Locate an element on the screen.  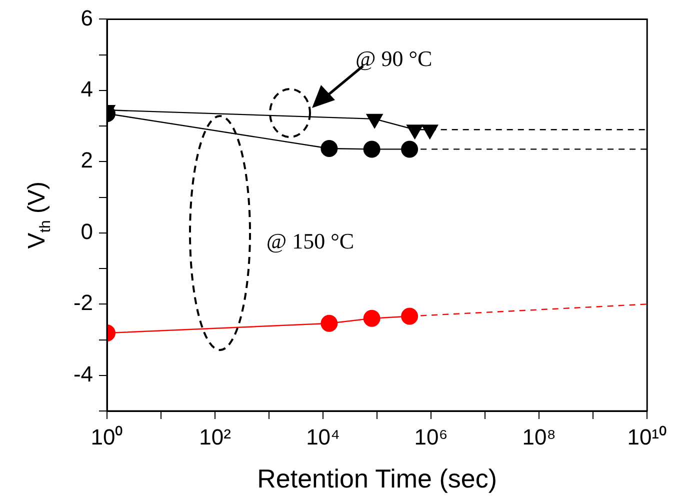
x-tick-label: 10⁸ is located at coordinates (539, 437).